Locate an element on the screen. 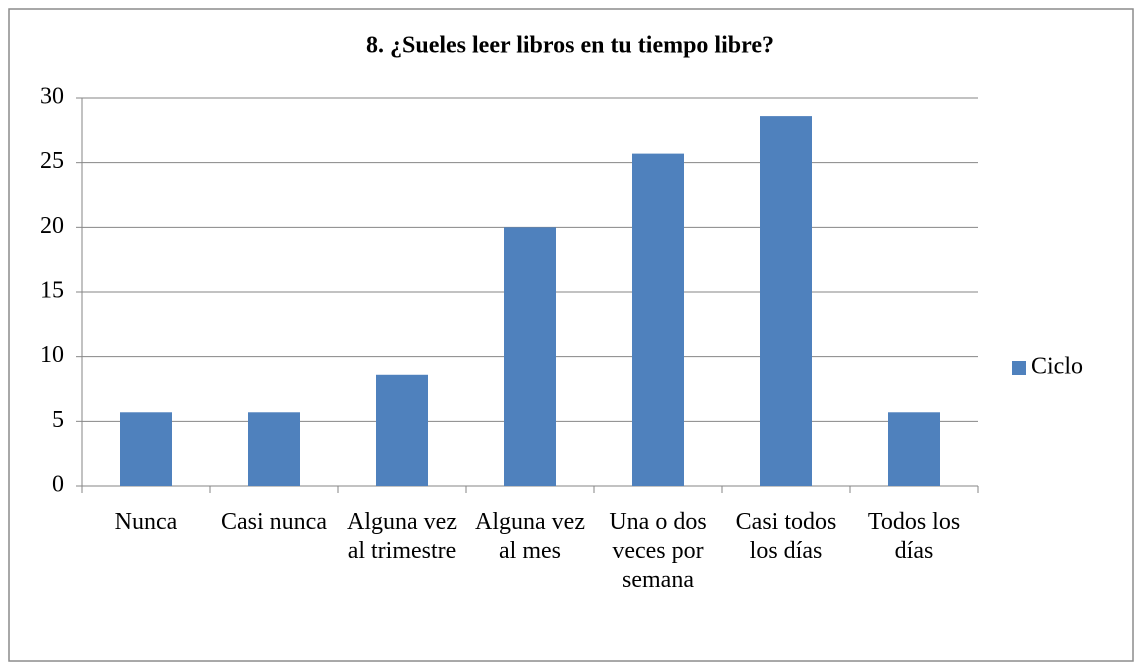 The height and width of the screenshot is (666, 1140). x-tick-label: Casi todos los días is located at coordinates (786, 536).